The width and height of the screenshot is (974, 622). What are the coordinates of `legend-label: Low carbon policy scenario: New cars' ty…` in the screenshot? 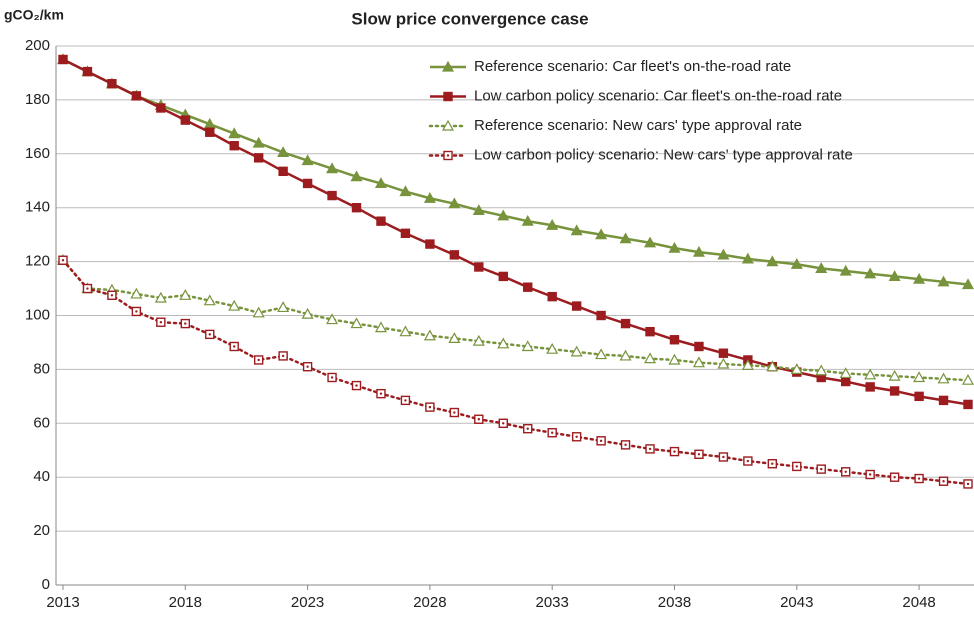 It's located at (663, 154).